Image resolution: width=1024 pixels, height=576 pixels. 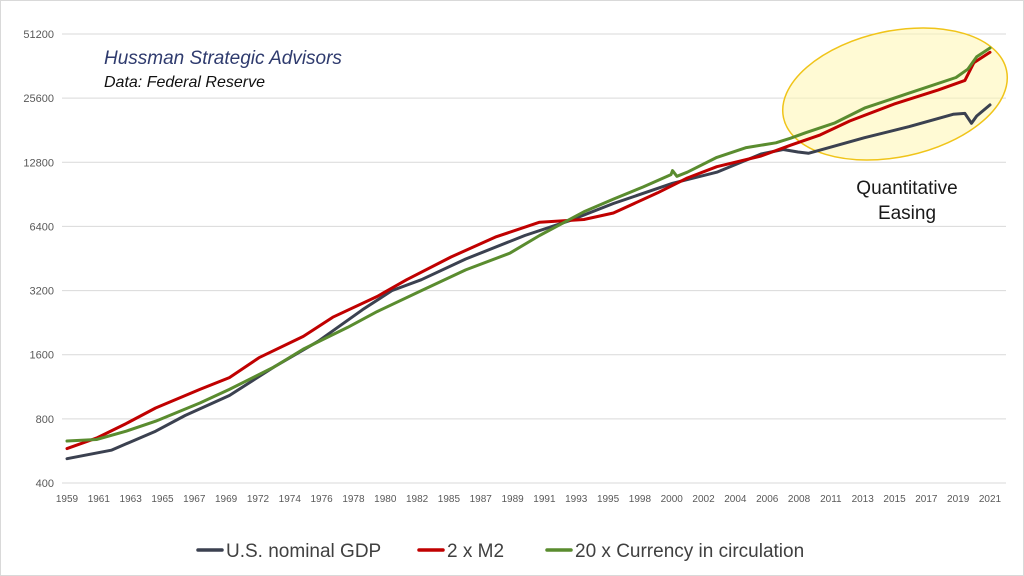 I want to click on x-tick-label: 1987, so click(x=481, y=499).